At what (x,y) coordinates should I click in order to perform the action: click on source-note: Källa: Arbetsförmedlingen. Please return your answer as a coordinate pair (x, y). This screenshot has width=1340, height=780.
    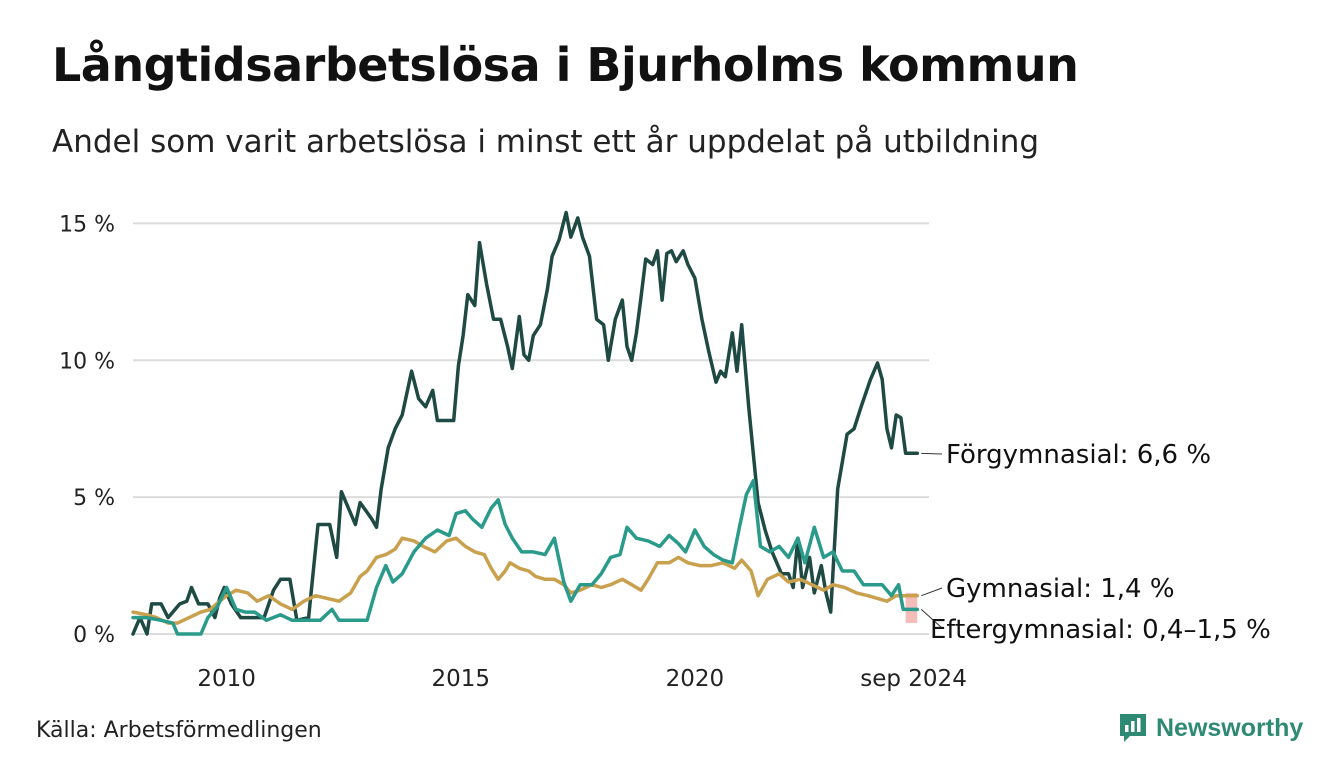
    Looking at the image, I should click on (179, 730).